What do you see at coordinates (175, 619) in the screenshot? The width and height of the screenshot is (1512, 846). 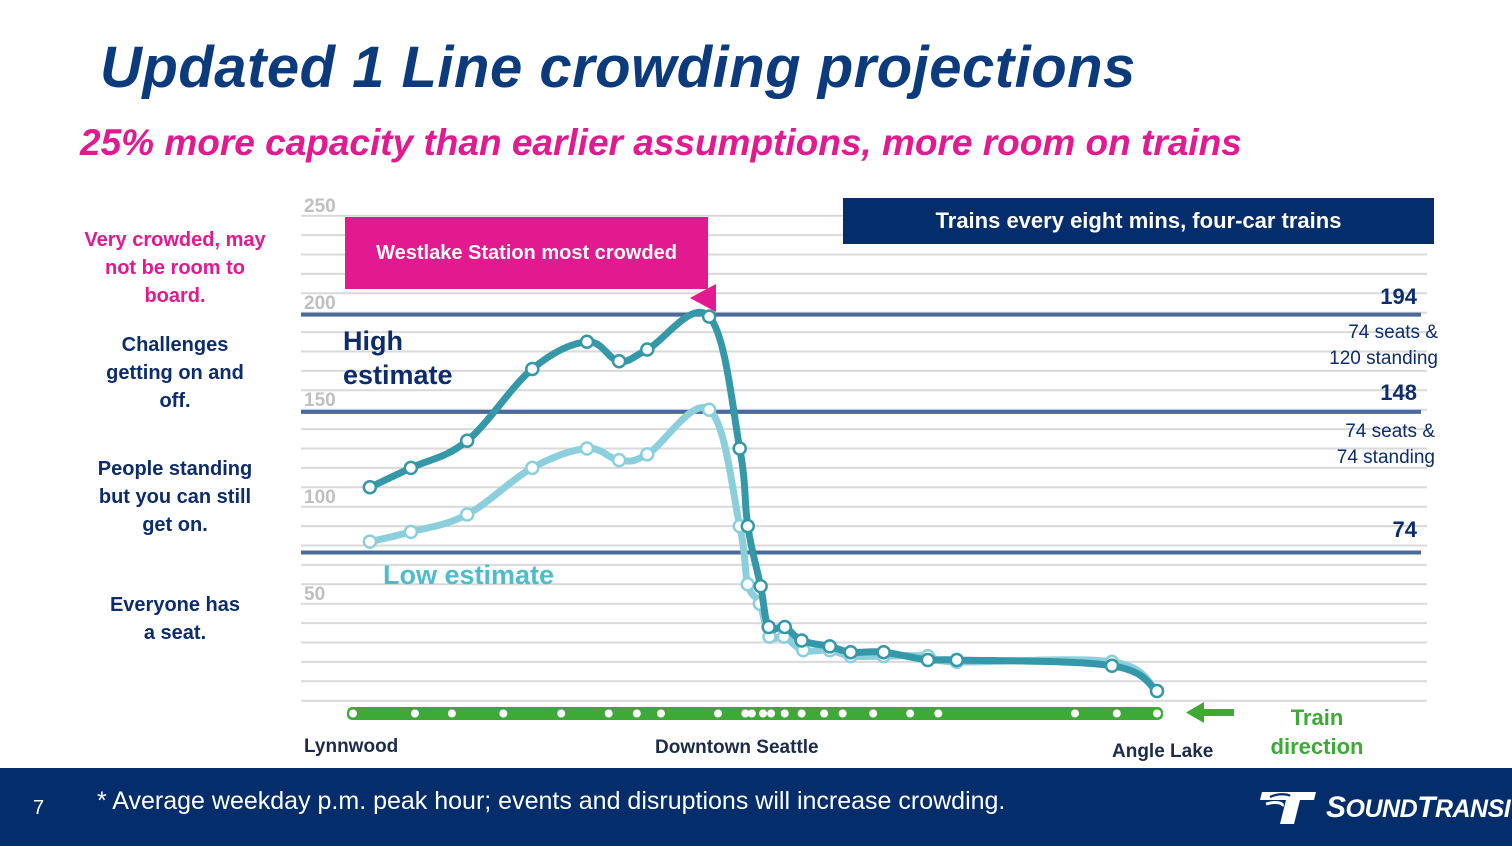 I see `level-seated: Everyone has a seat.` at bounding box center [175, 619].